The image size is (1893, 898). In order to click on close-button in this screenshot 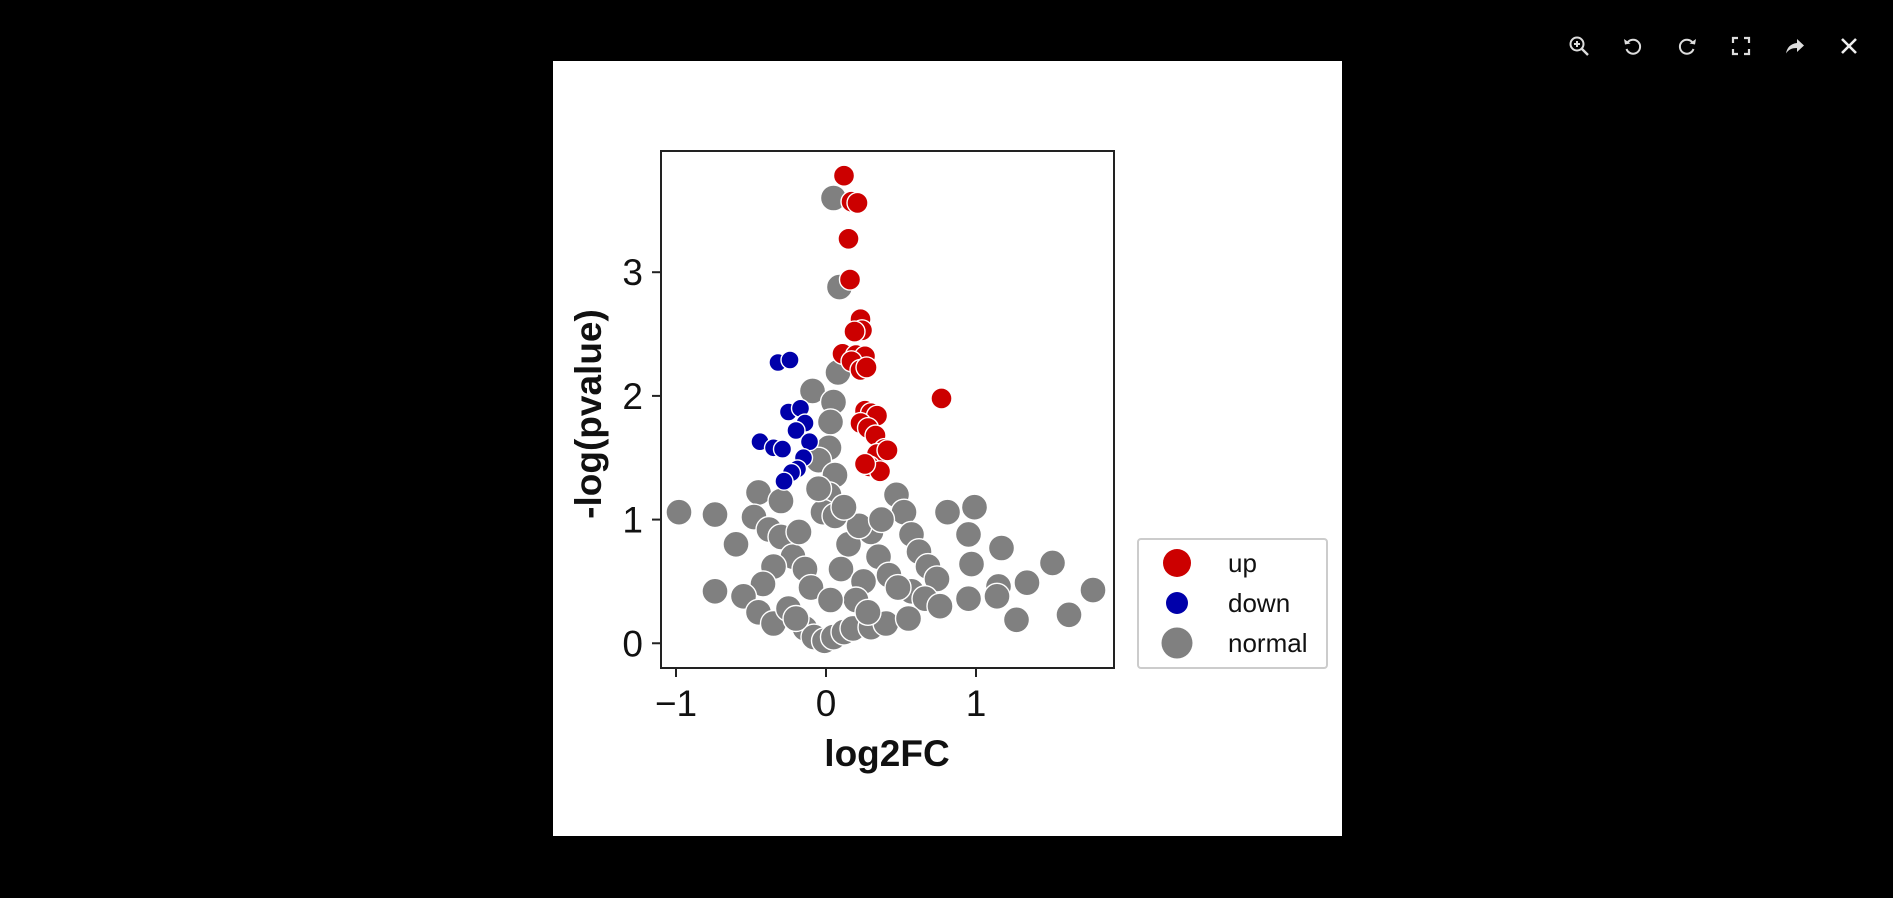, I will do `click(1849, 46)`.